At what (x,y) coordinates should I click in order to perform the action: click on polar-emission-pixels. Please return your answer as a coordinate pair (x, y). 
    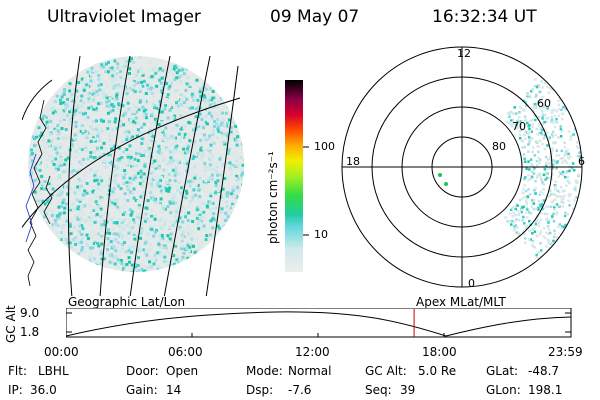
    Looking at the image, I should click on (510, 168).